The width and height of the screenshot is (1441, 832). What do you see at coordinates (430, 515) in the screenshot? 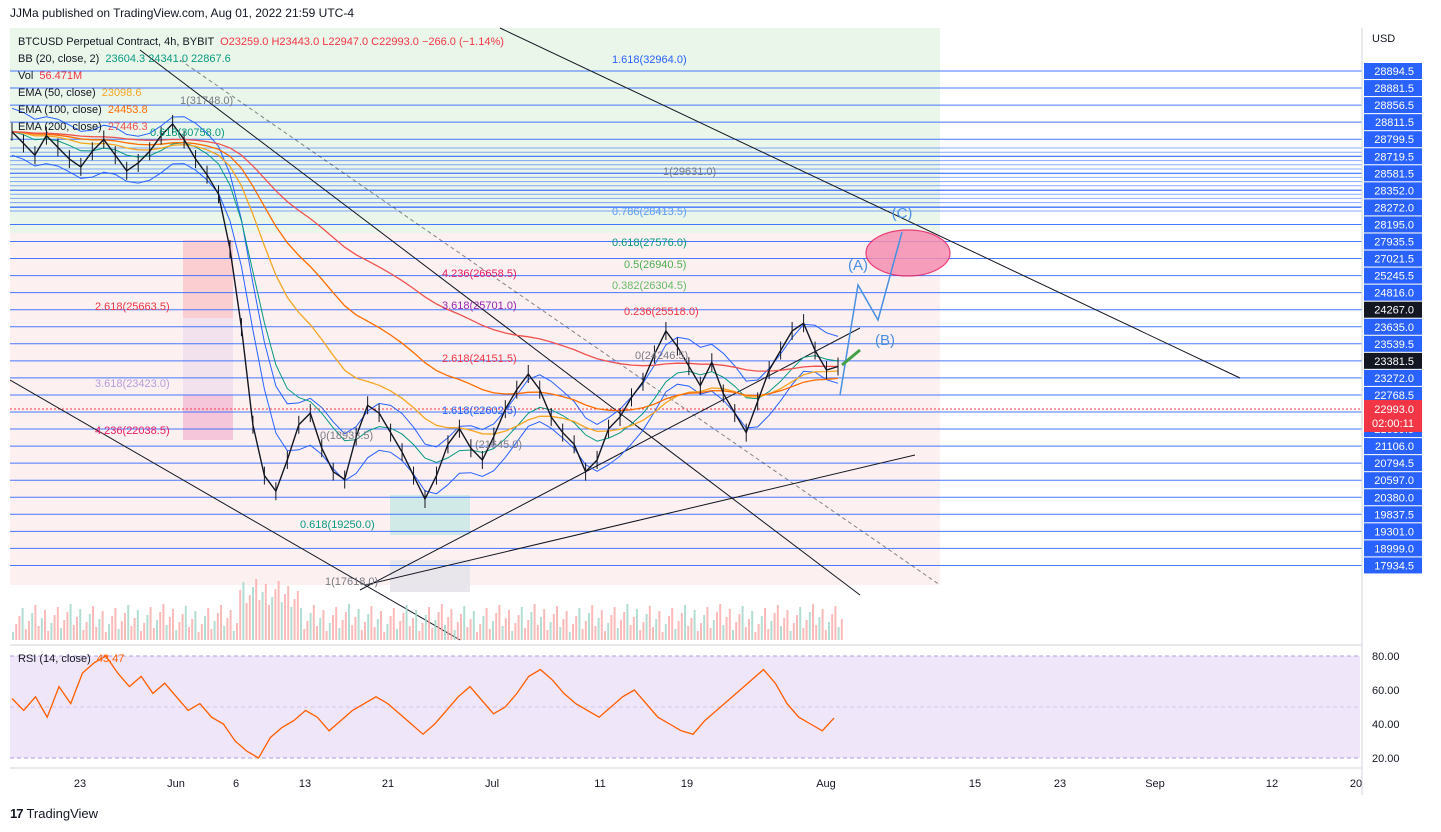
I see `teal-box` at bounding box center [430, 515].